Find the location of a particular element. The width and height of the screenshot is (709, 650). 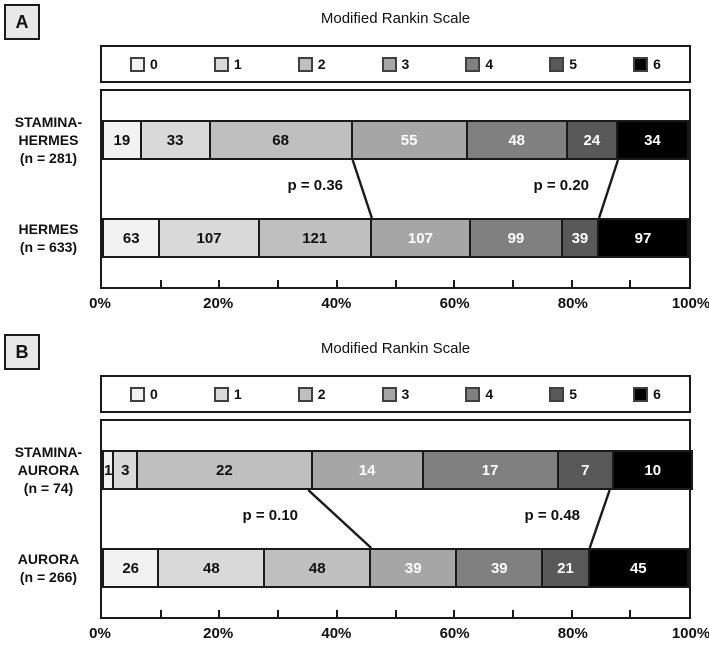

x-axis-tick-label: 60% is located at coordinates (454, 303).